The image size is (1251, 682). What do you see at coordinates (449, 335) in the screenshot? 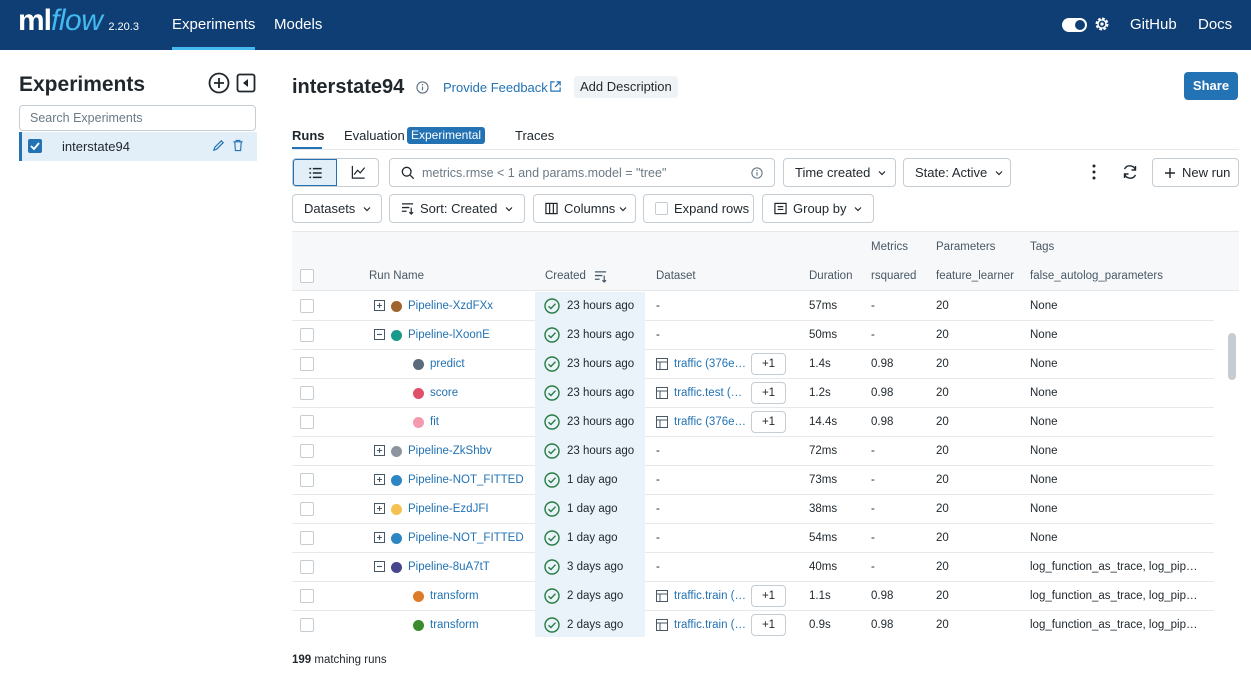
I see `run-name-link: Pipeline-lXoonE` at bounding box center [449, 335].